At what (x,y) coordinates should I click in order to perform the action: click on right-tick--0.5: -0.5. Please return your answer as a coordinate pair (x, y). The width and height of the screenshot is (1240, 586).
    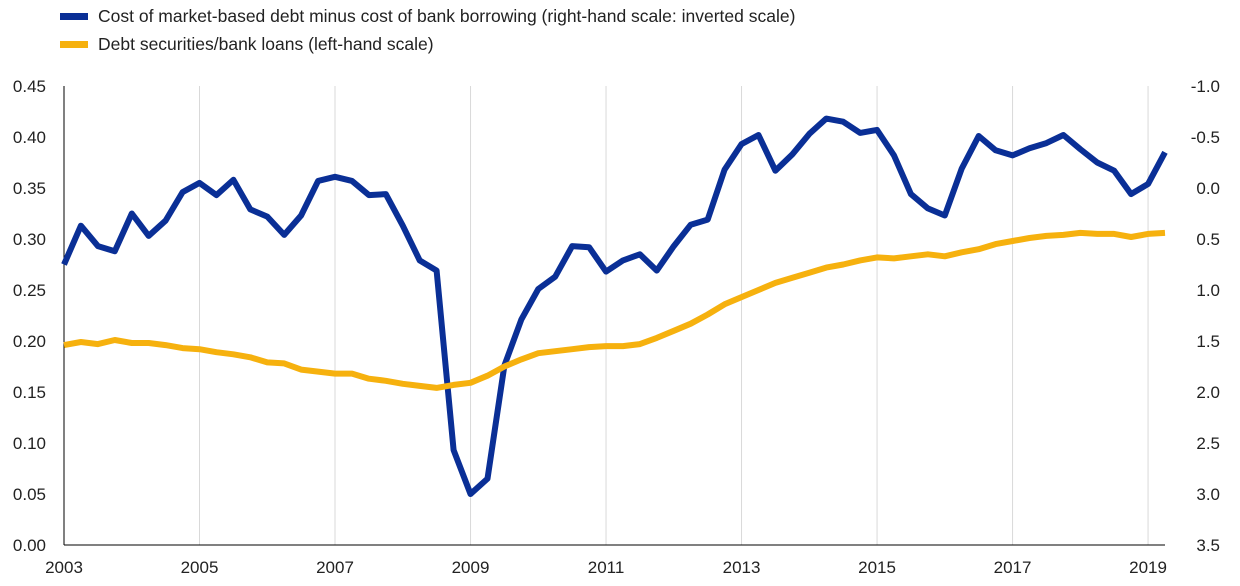
    Looking at the image, I should click on (1205, 137).